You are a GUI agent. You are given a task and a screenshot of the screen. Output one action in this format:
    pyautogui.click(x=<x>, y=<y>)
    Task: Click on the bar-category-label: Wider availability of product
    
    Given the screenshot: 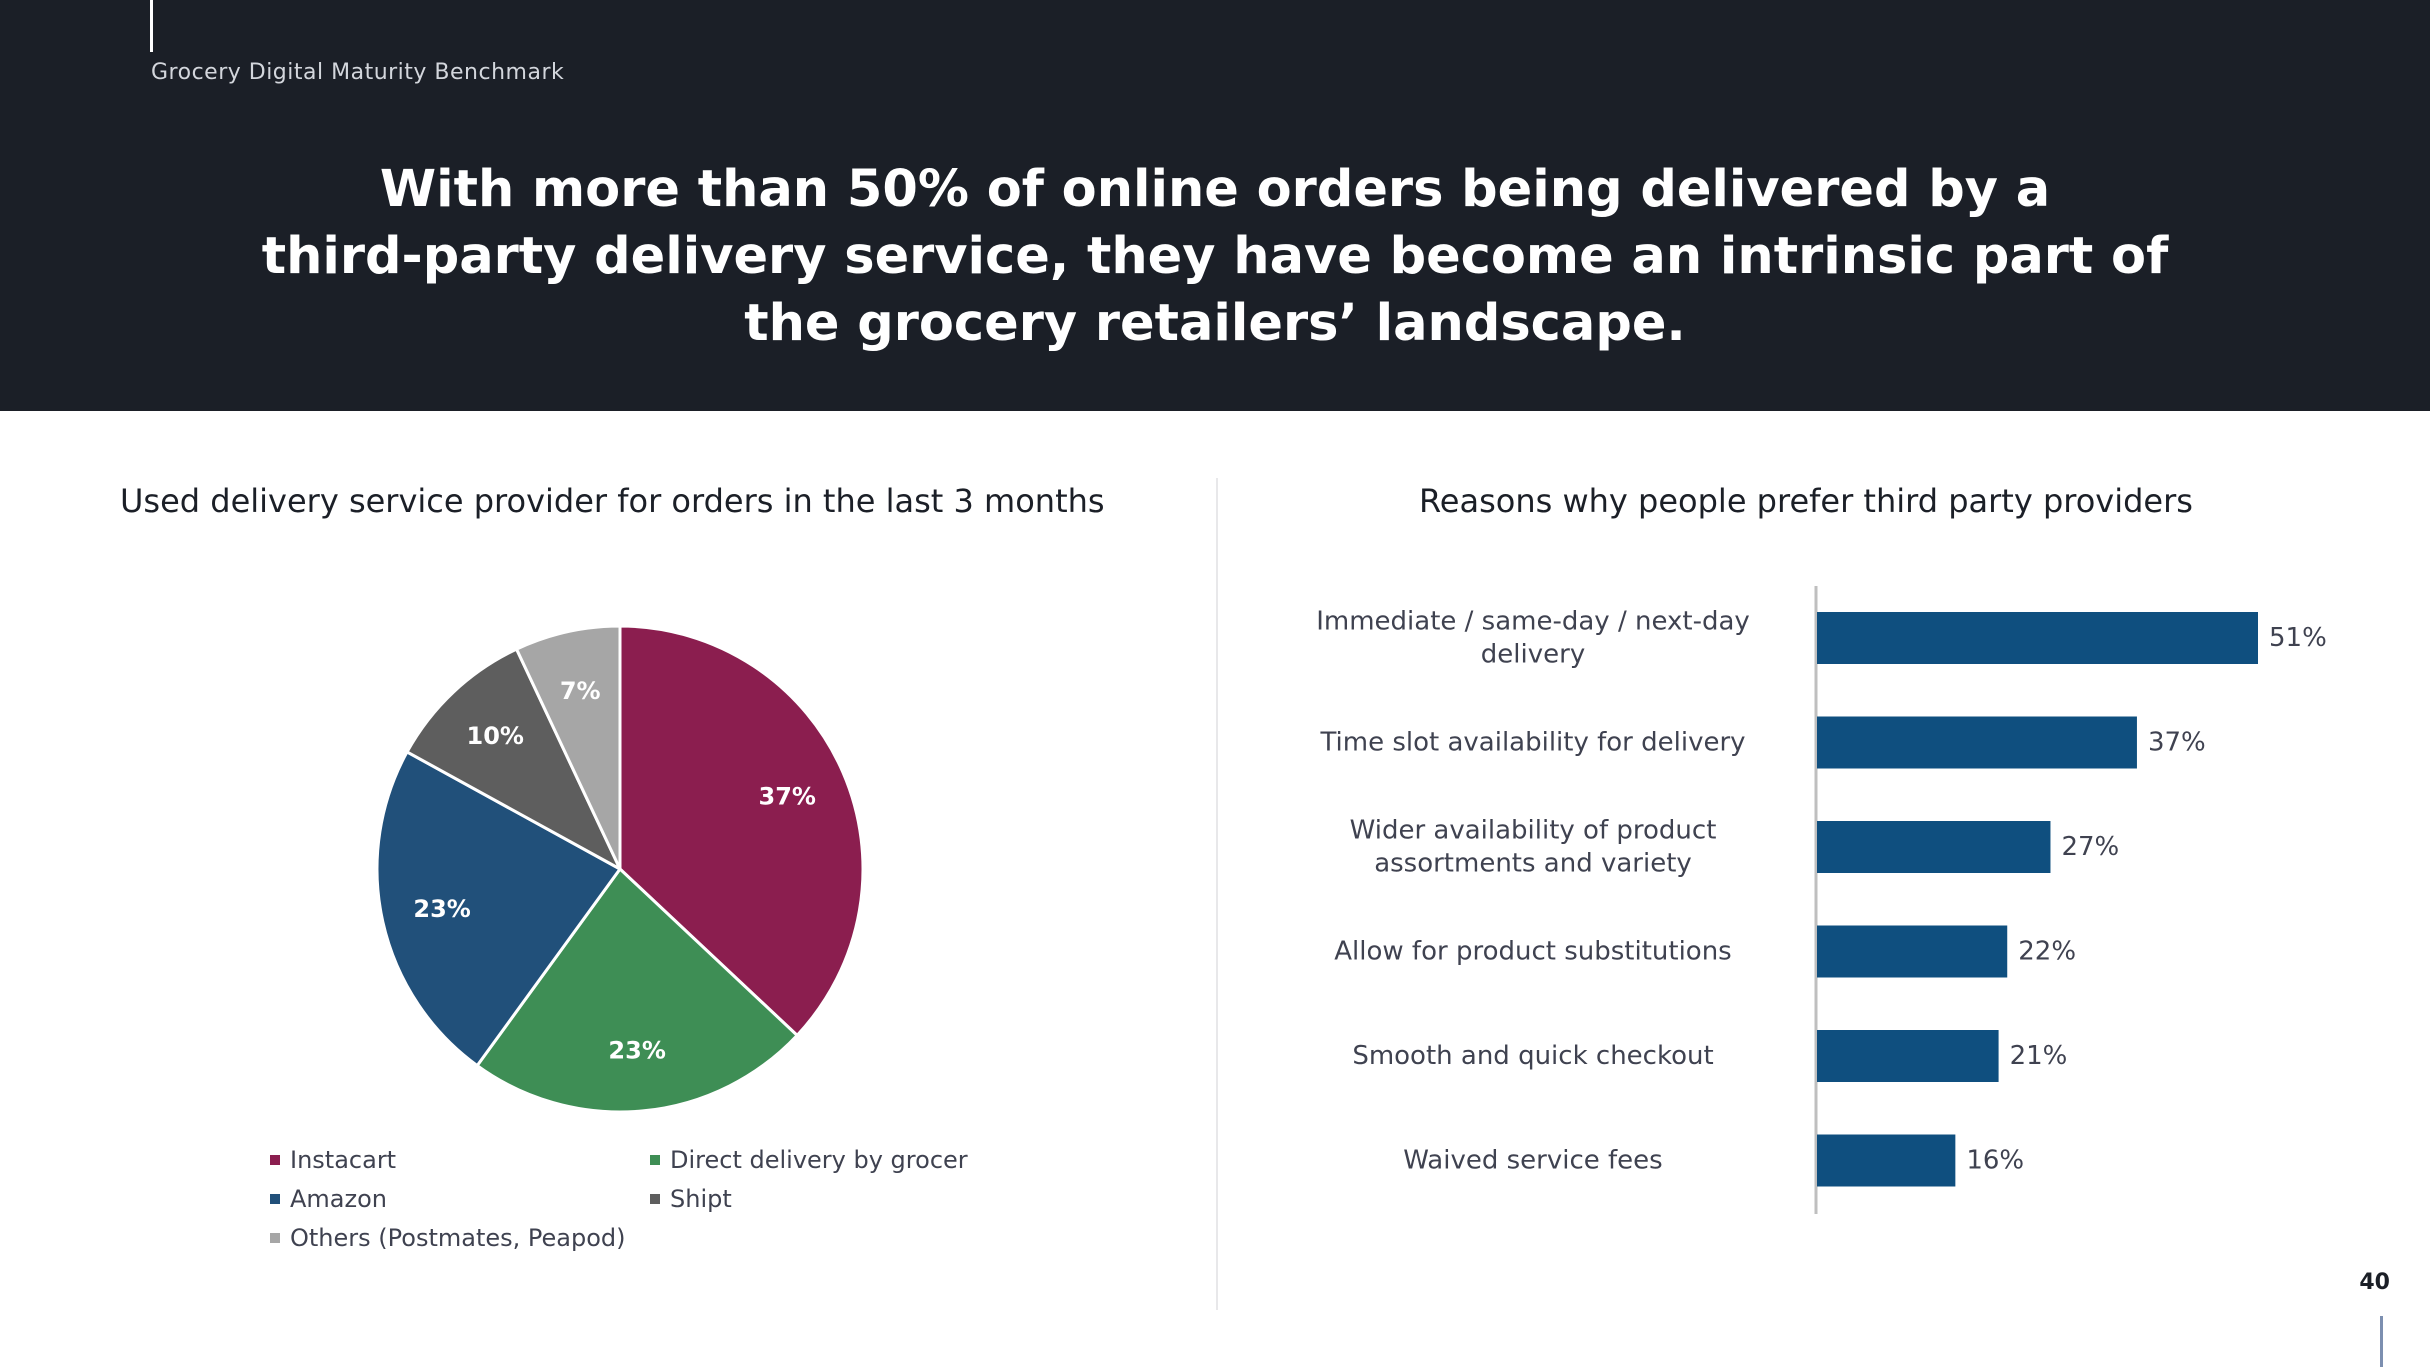 What is the action you would take?
    pyautogui.click(x=1533, y=831)
    